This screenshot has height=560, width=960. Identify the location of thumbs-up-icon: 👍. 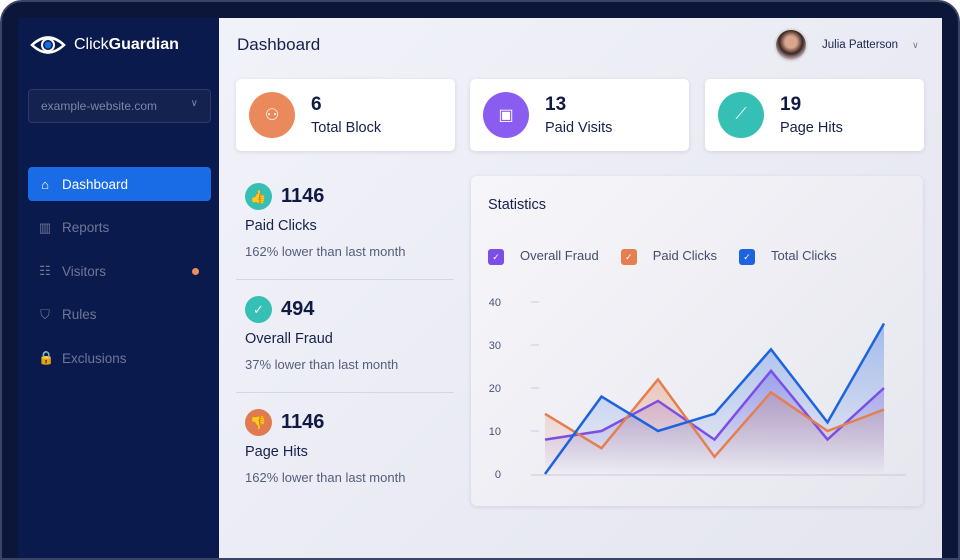
(258, 196).